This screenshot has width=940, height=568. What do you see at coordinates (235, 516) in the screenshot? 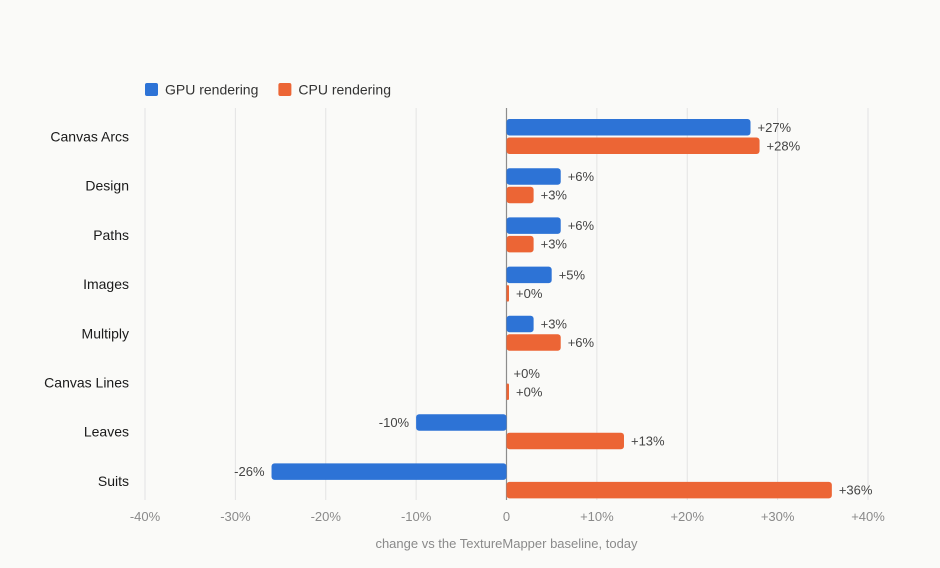
I see `x-tick-label: -30%` at bounding box center [235, 516].